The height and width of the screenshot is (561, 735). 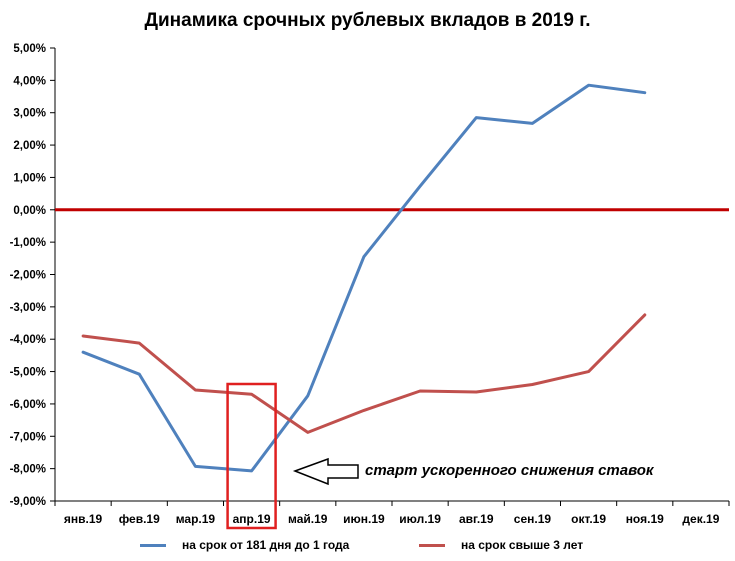 What do you see at coordinates (476, 519) in the screenshot?
I see `x-tick-label: авг.19` at bounding box center [476, 519].